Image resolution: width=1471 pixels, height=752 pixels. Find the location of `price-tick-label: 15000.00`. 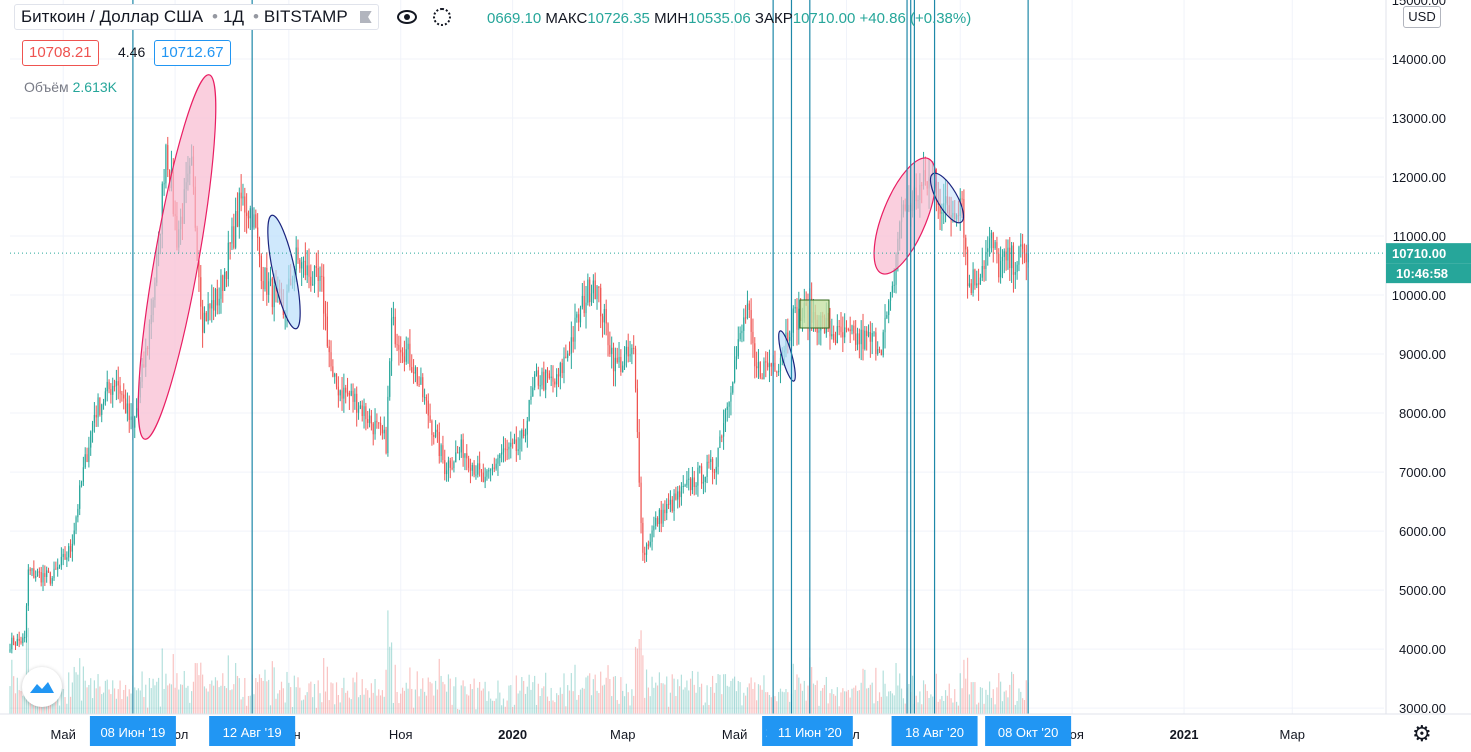

price-tick-label: 15000.00 is located at coordinates (1419, 4).